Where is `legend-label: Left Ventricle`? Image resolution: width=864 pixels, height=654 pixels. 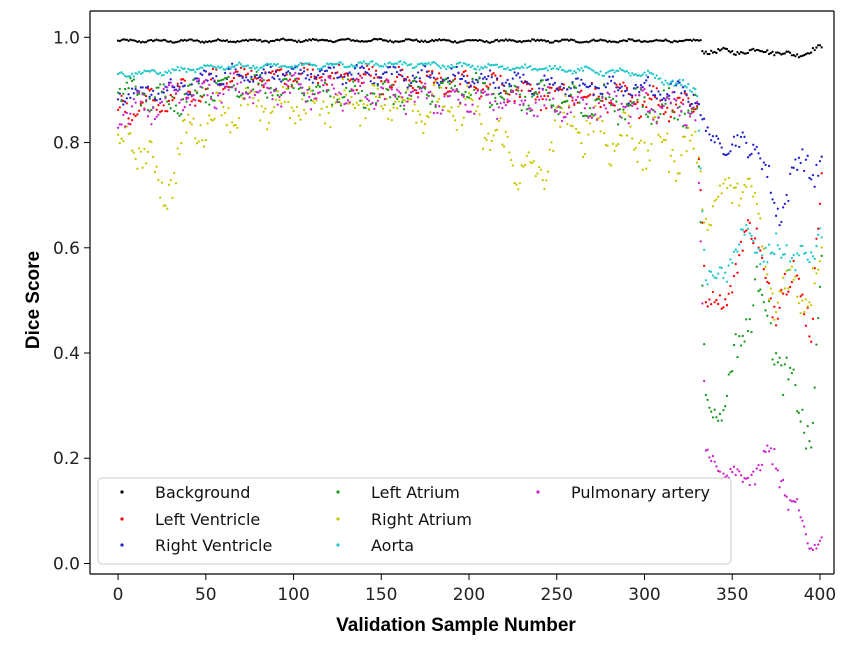
legend-label: Left Ventricle is located at coordinates (207, 519).